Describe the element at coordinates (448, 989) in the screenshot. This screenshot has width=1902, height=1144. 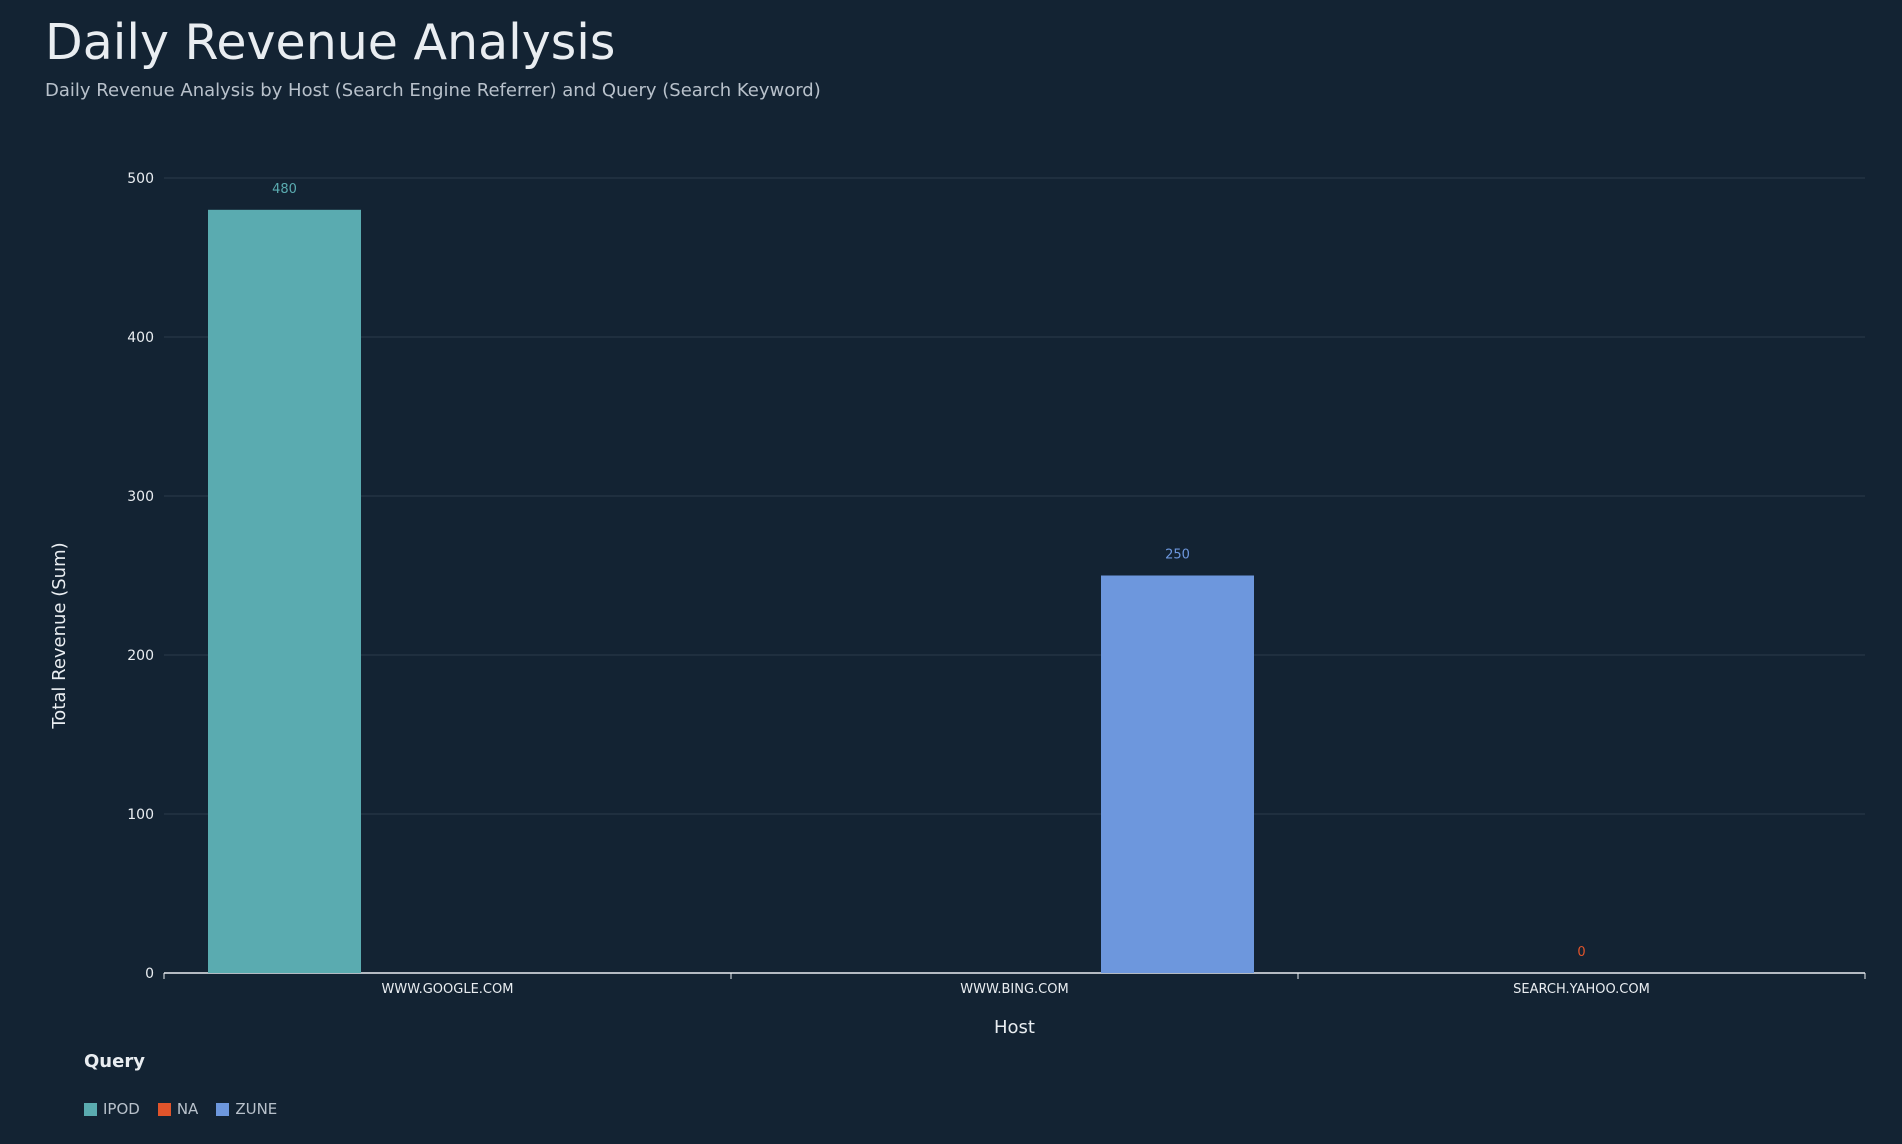
I see `x-tick-label: WWW.GOOGLE.COM` at that location.